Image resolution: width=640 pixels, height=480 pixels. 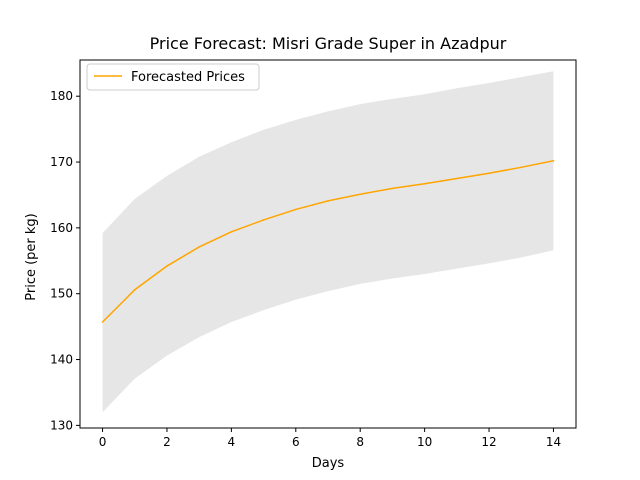 I want to click on y-tick-label: 150, so click(x=61, y=294).